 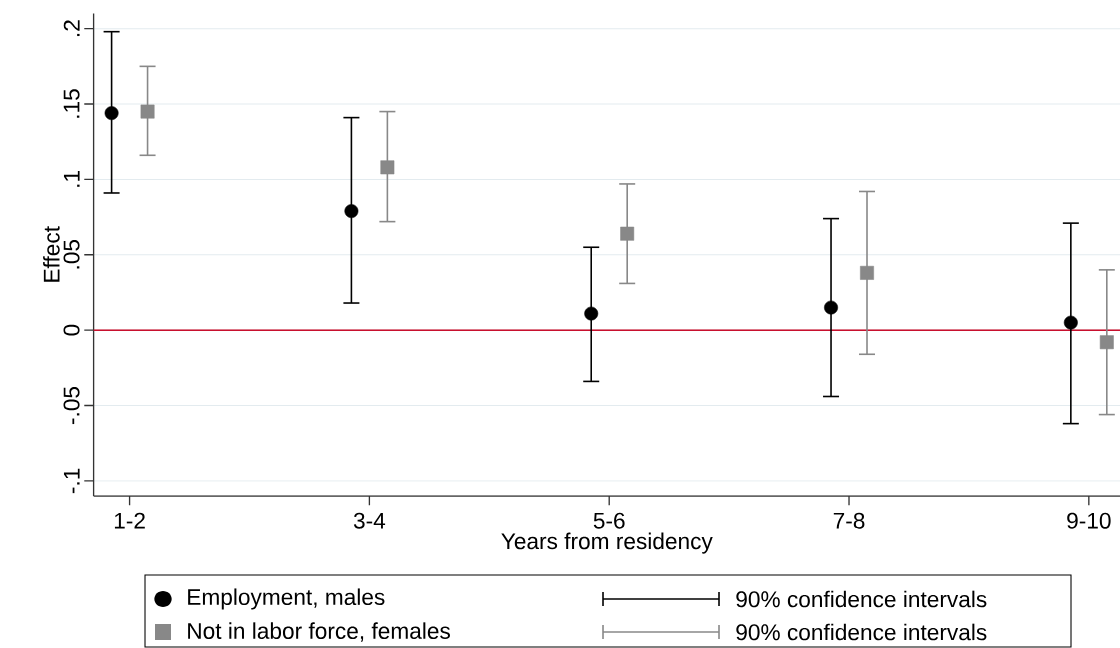 I want to click on x-tick-label: 1-2, so click(x=129, y=520).